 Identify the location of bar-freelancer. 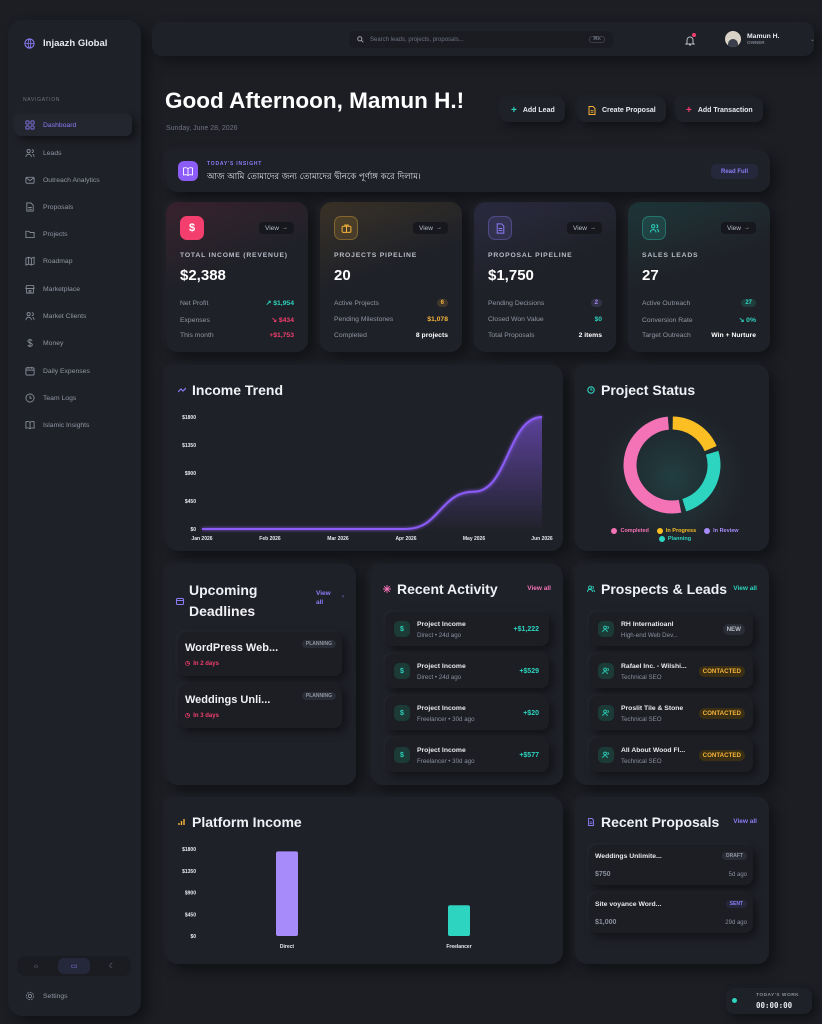
(459, 920).